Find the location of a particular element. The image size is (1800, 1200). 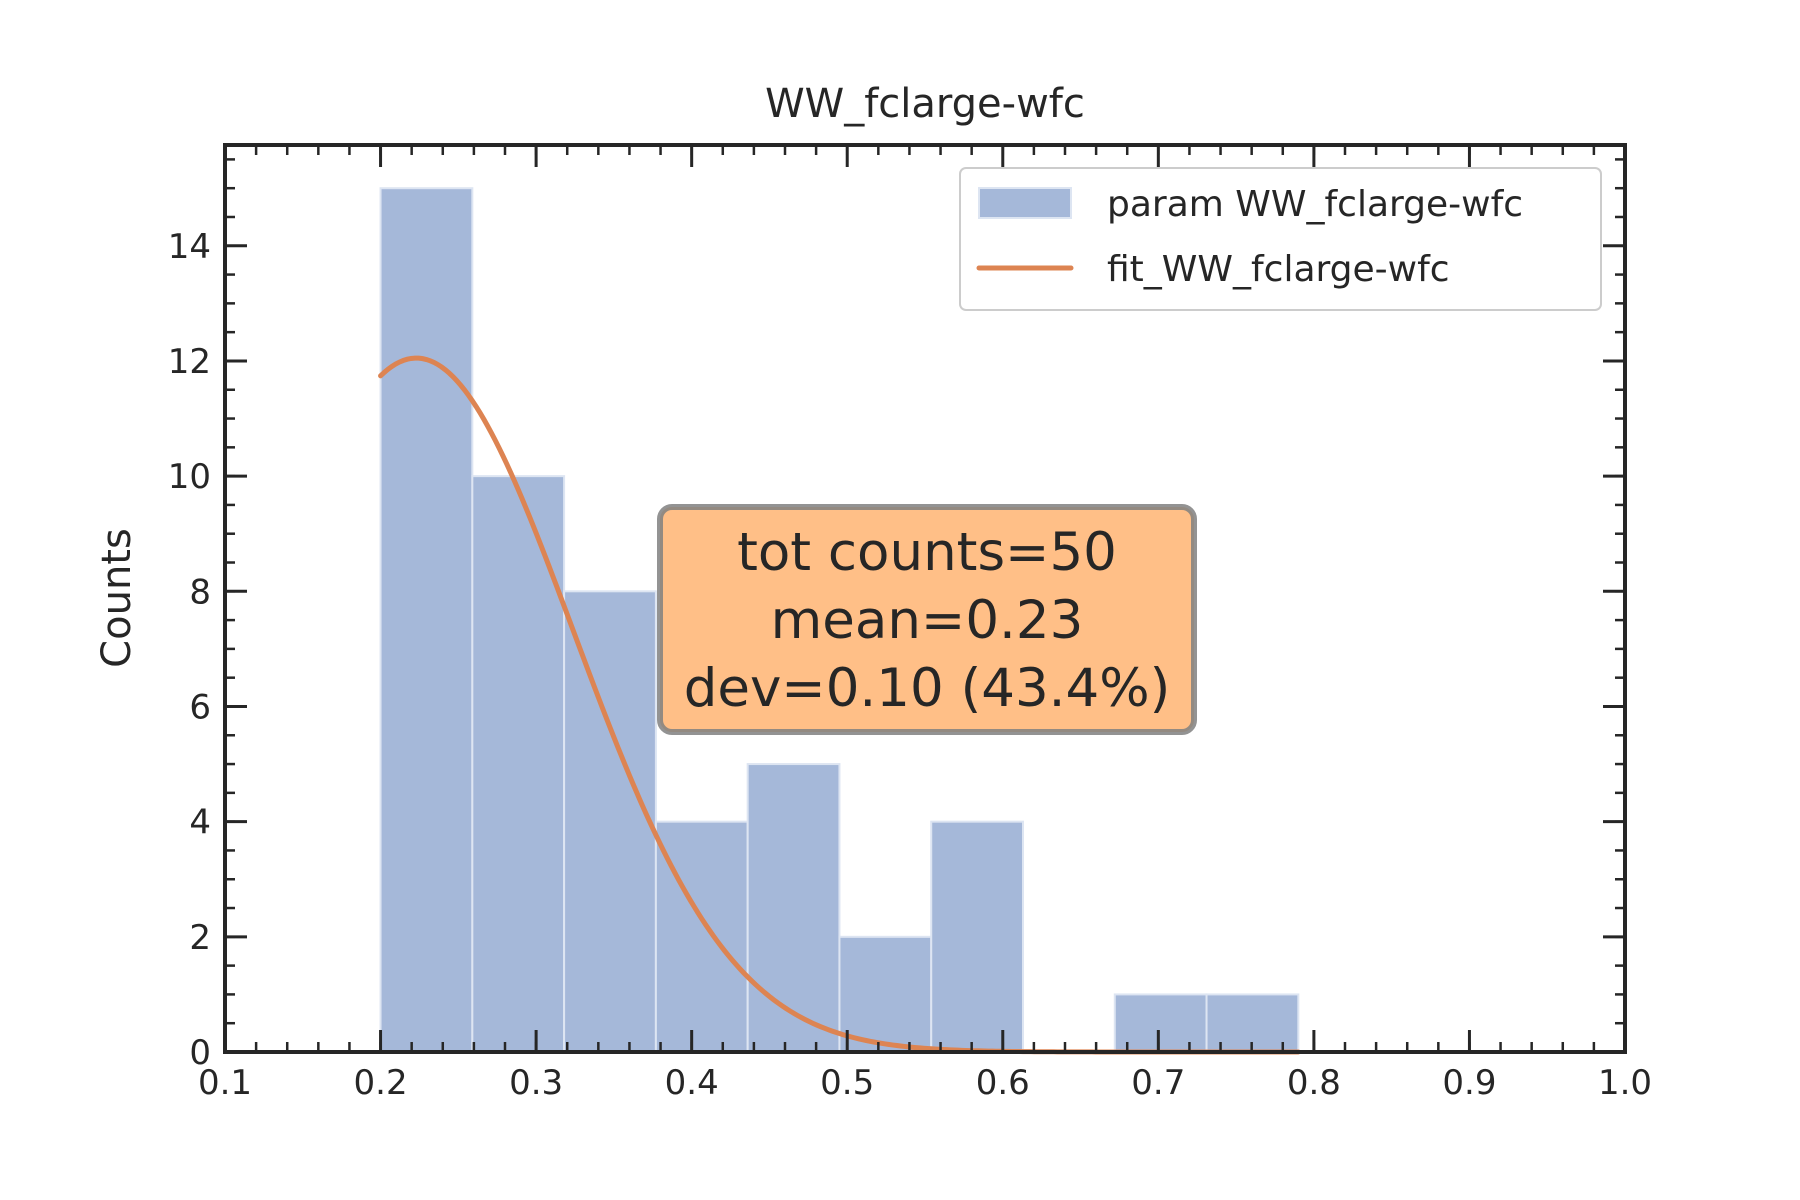

stats-deviation: dev=0.10 (43.4%) is located at coordinates (927, 688).